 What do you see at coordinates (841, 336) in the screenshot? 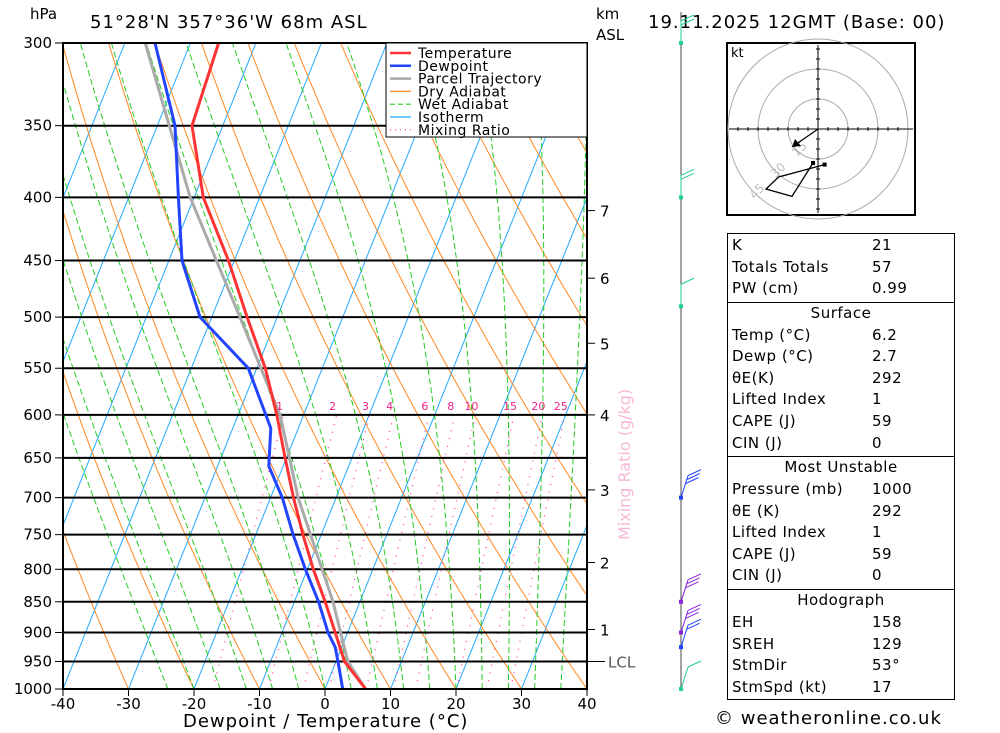
I see `index-row: Temp (°C) 6.2` at bounding box center [841, 336].